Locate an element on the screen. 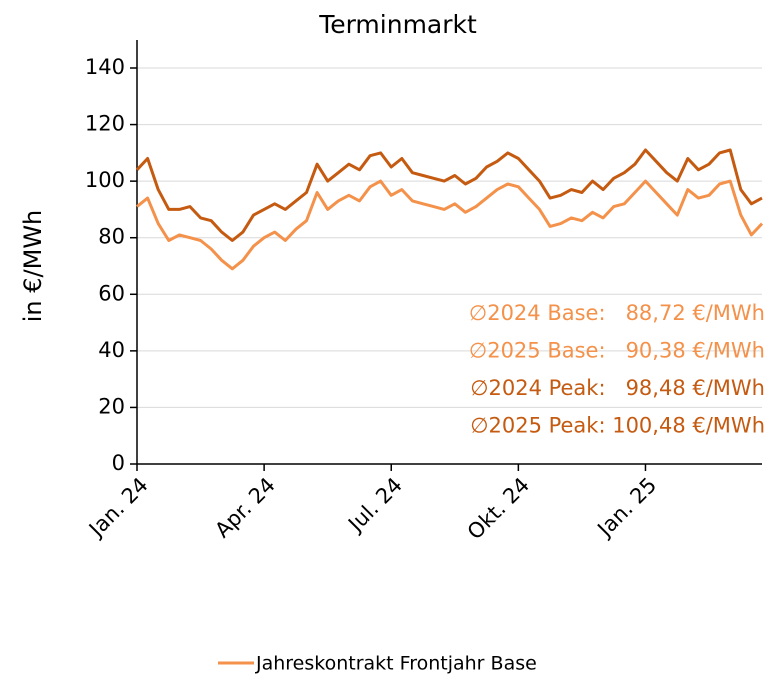  y-tick-label: 60 is located at coordinates (111, 293).